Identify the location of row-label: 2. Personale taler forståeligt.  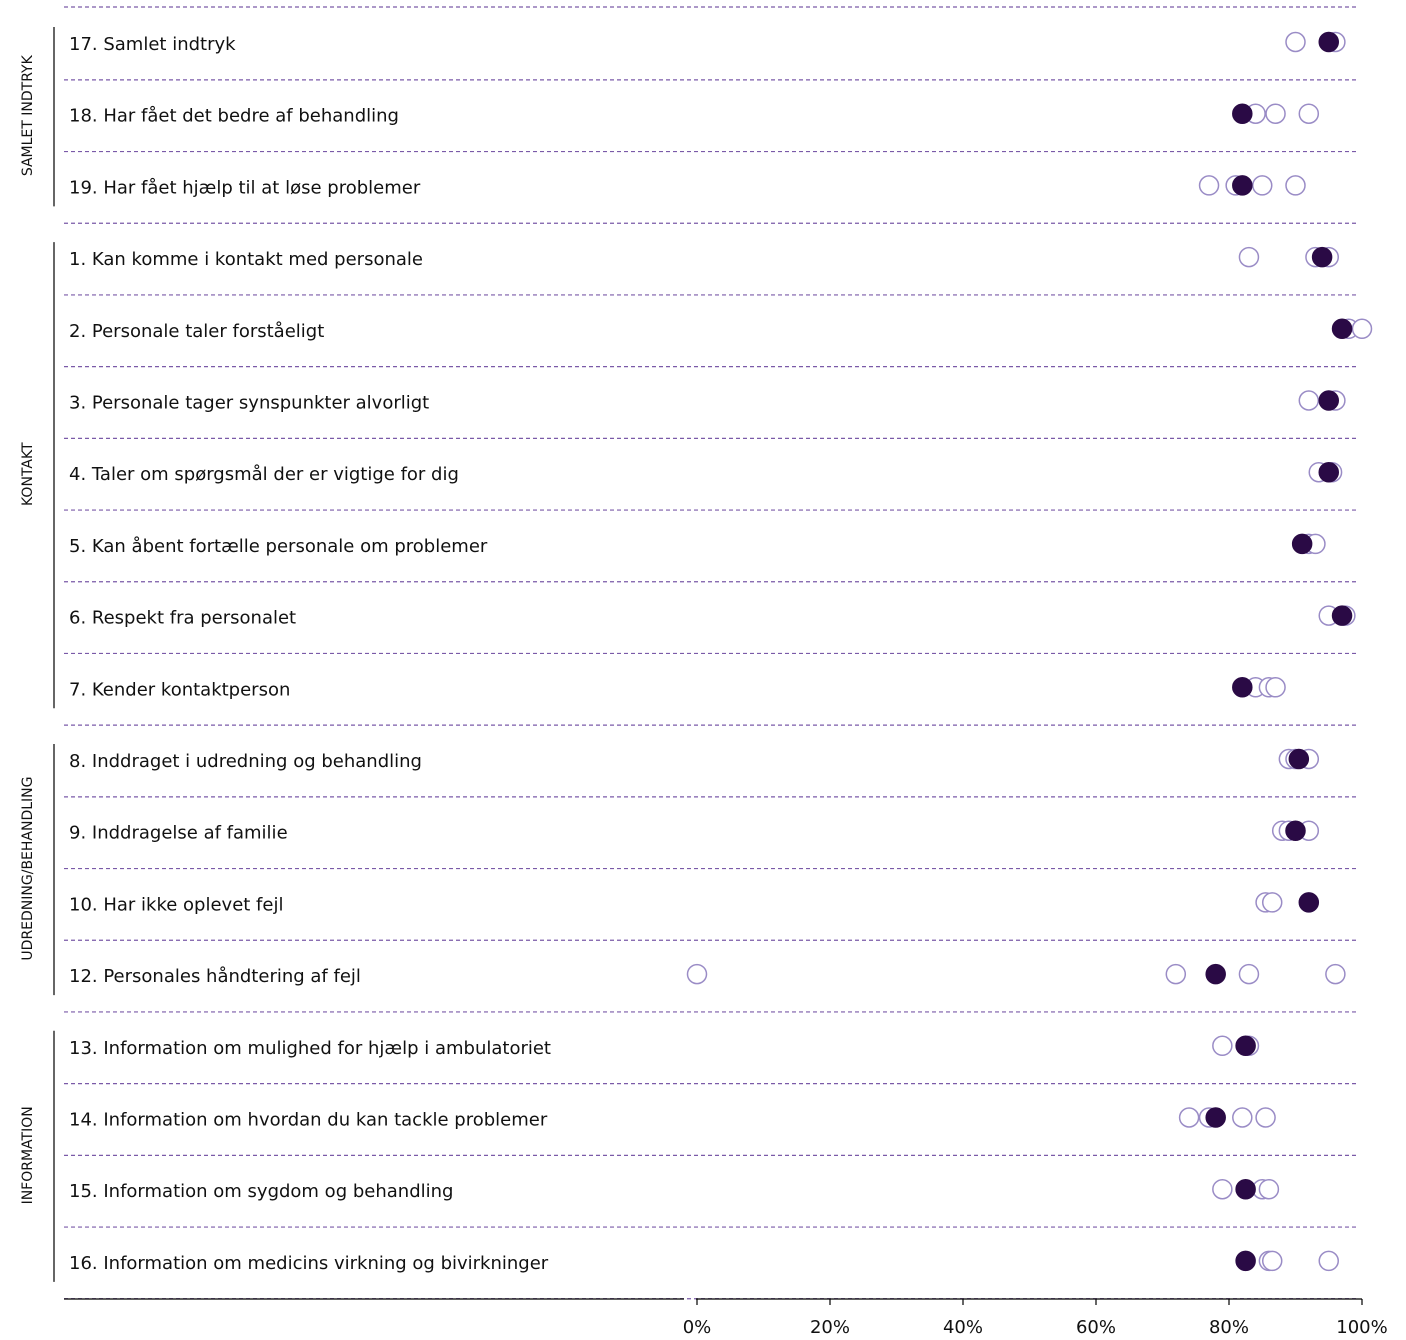
(196, 331).